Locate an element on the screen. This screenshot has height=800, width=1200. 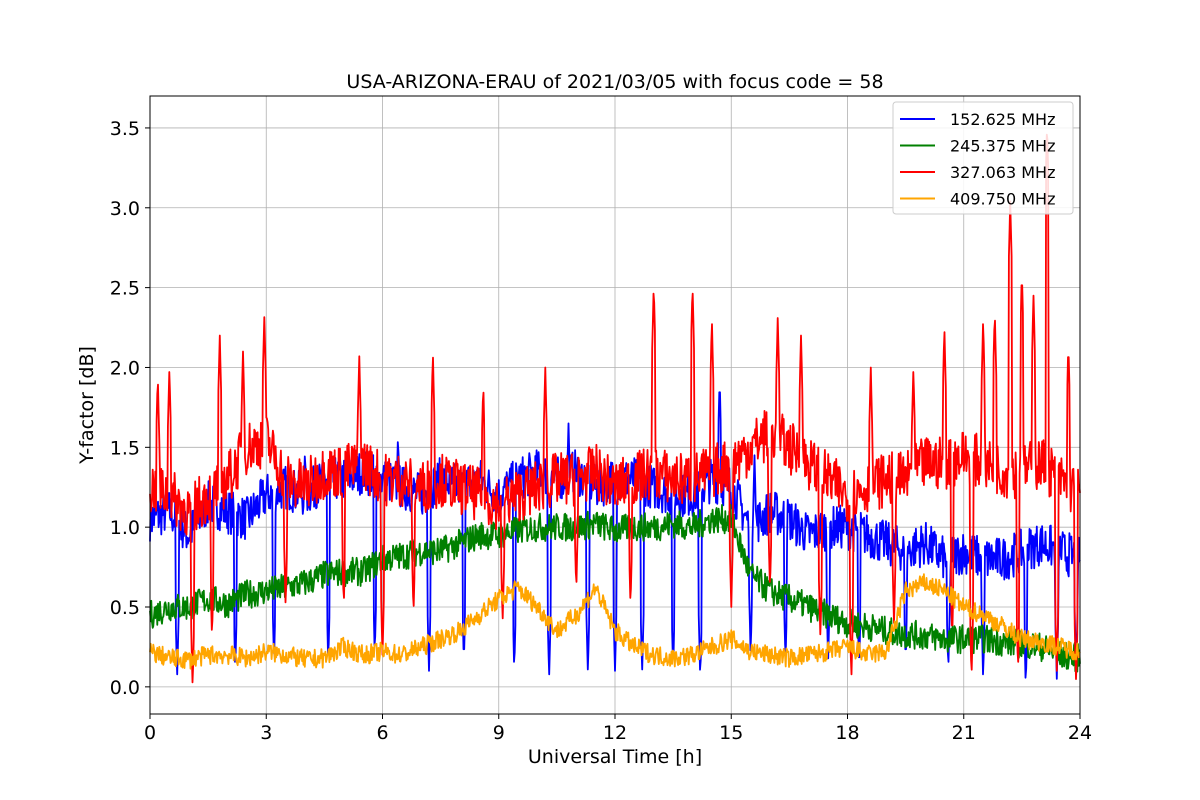
y-tick-label: 2.5 is located at coordinates (125, 289).